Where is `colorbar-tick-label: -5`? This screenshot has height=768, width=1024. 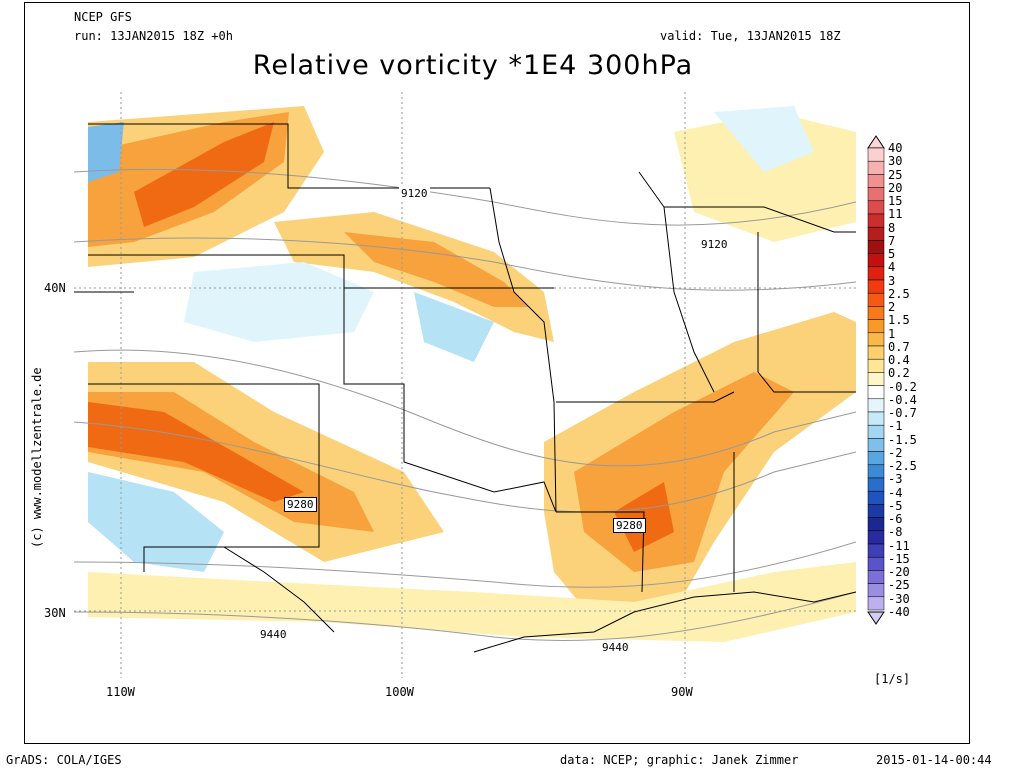 colorbar-tick-label: -5 is located at coordinates (895, 505).